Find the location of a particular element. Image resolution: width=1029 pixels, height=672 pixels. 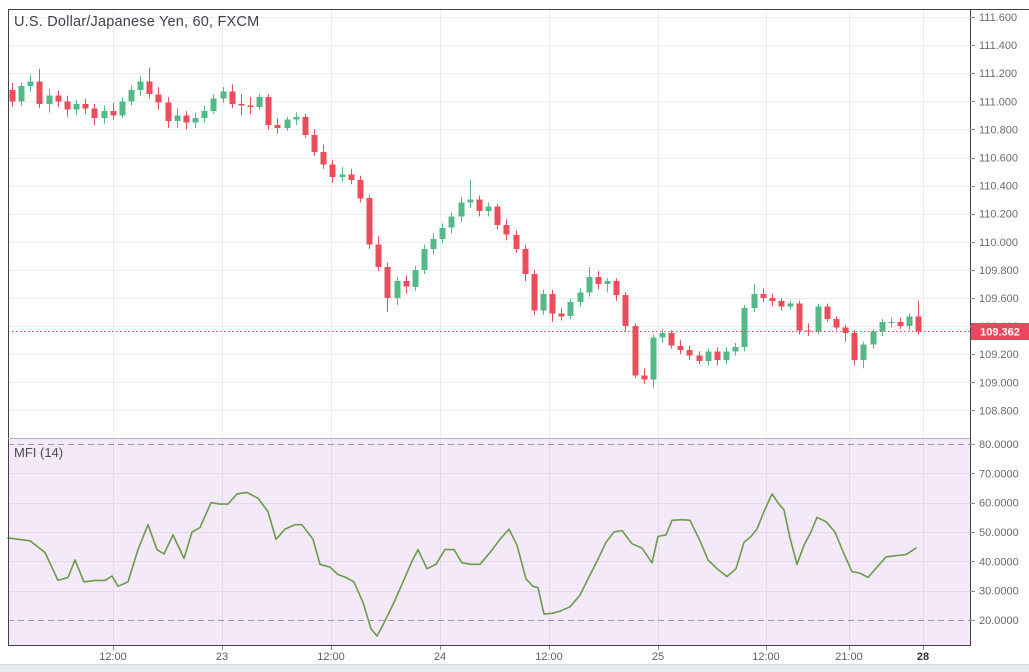

bottom-strip is located at coordinates (514, 668).